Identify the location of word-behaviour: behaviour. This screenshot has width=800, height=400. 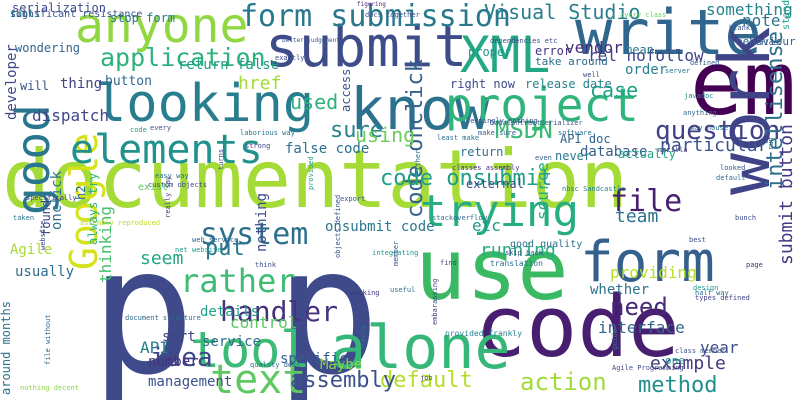
(766, 41).